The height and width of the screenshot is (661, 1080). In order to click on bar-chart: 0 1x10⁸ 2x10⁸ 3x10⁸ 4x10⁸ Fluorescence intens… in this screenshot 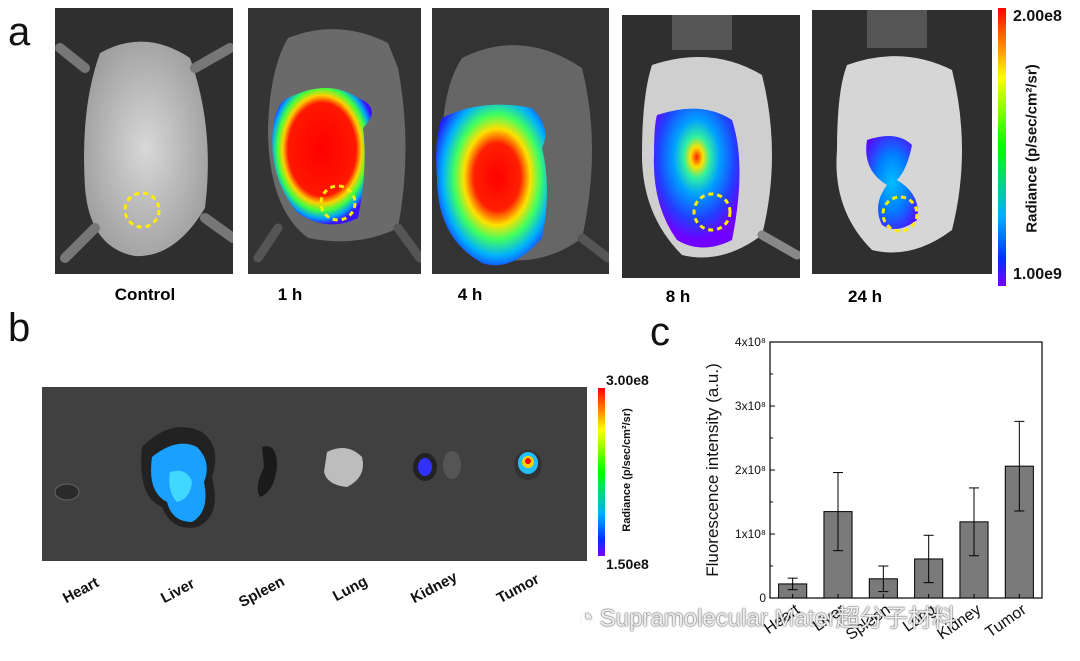, I will do `click(873, 489)`.